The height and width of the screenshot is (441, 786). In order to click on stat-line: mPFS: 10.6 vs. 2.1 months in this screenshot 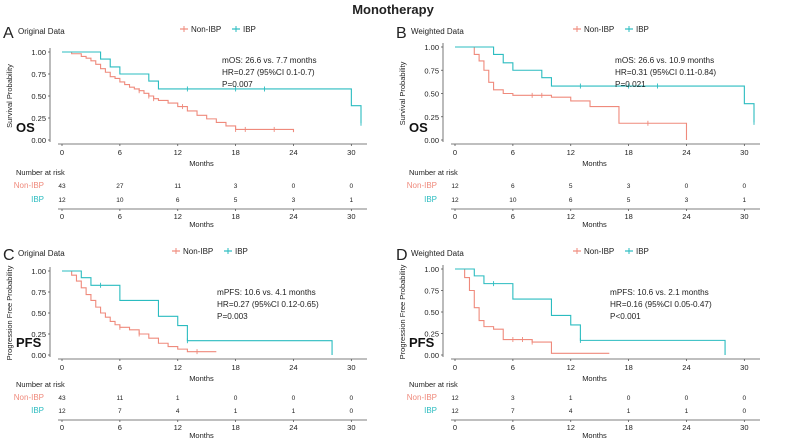, I will do `click(659, 292)`.